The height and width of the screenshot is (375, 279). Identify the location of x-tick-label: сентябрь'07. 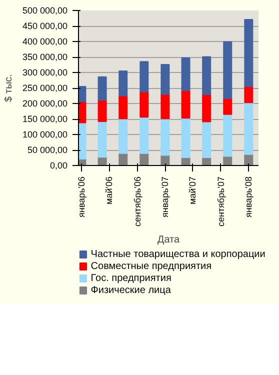
(221, 201).